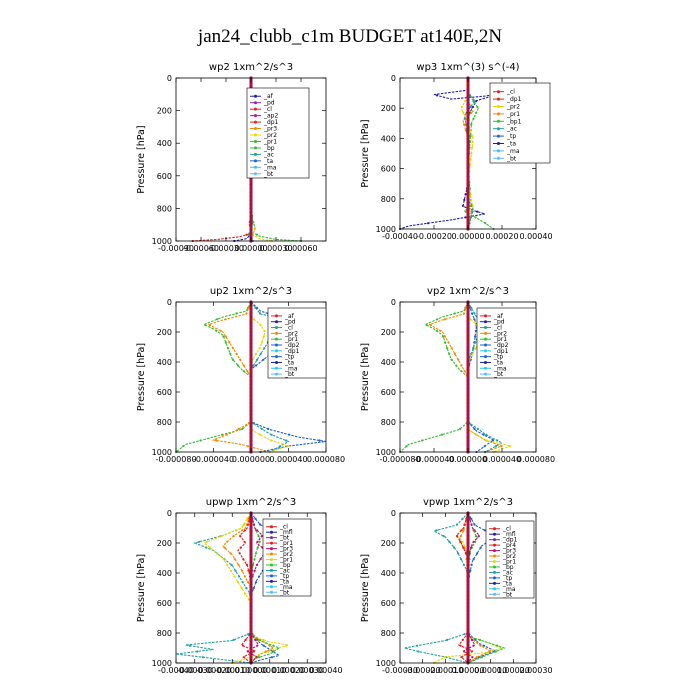 Image resolution: width=700 pixels, height=700 pixels. I want to click on legend-label: _pr3, so click(286, 549).